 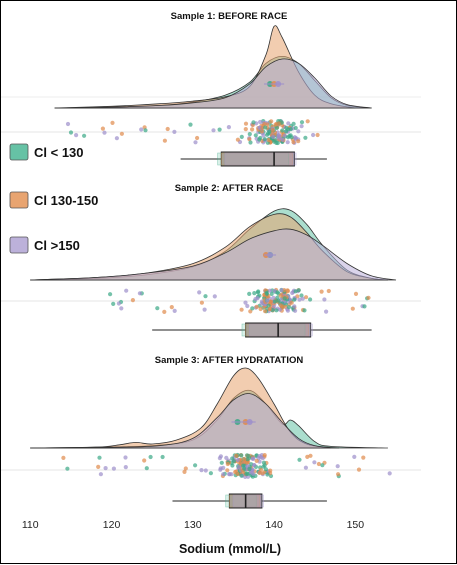 What do you see at coordinates (230, 549) in the screenshot?
I see `x-axis-title: Sodium (mmol/L)` at bounding box center [230, 549].